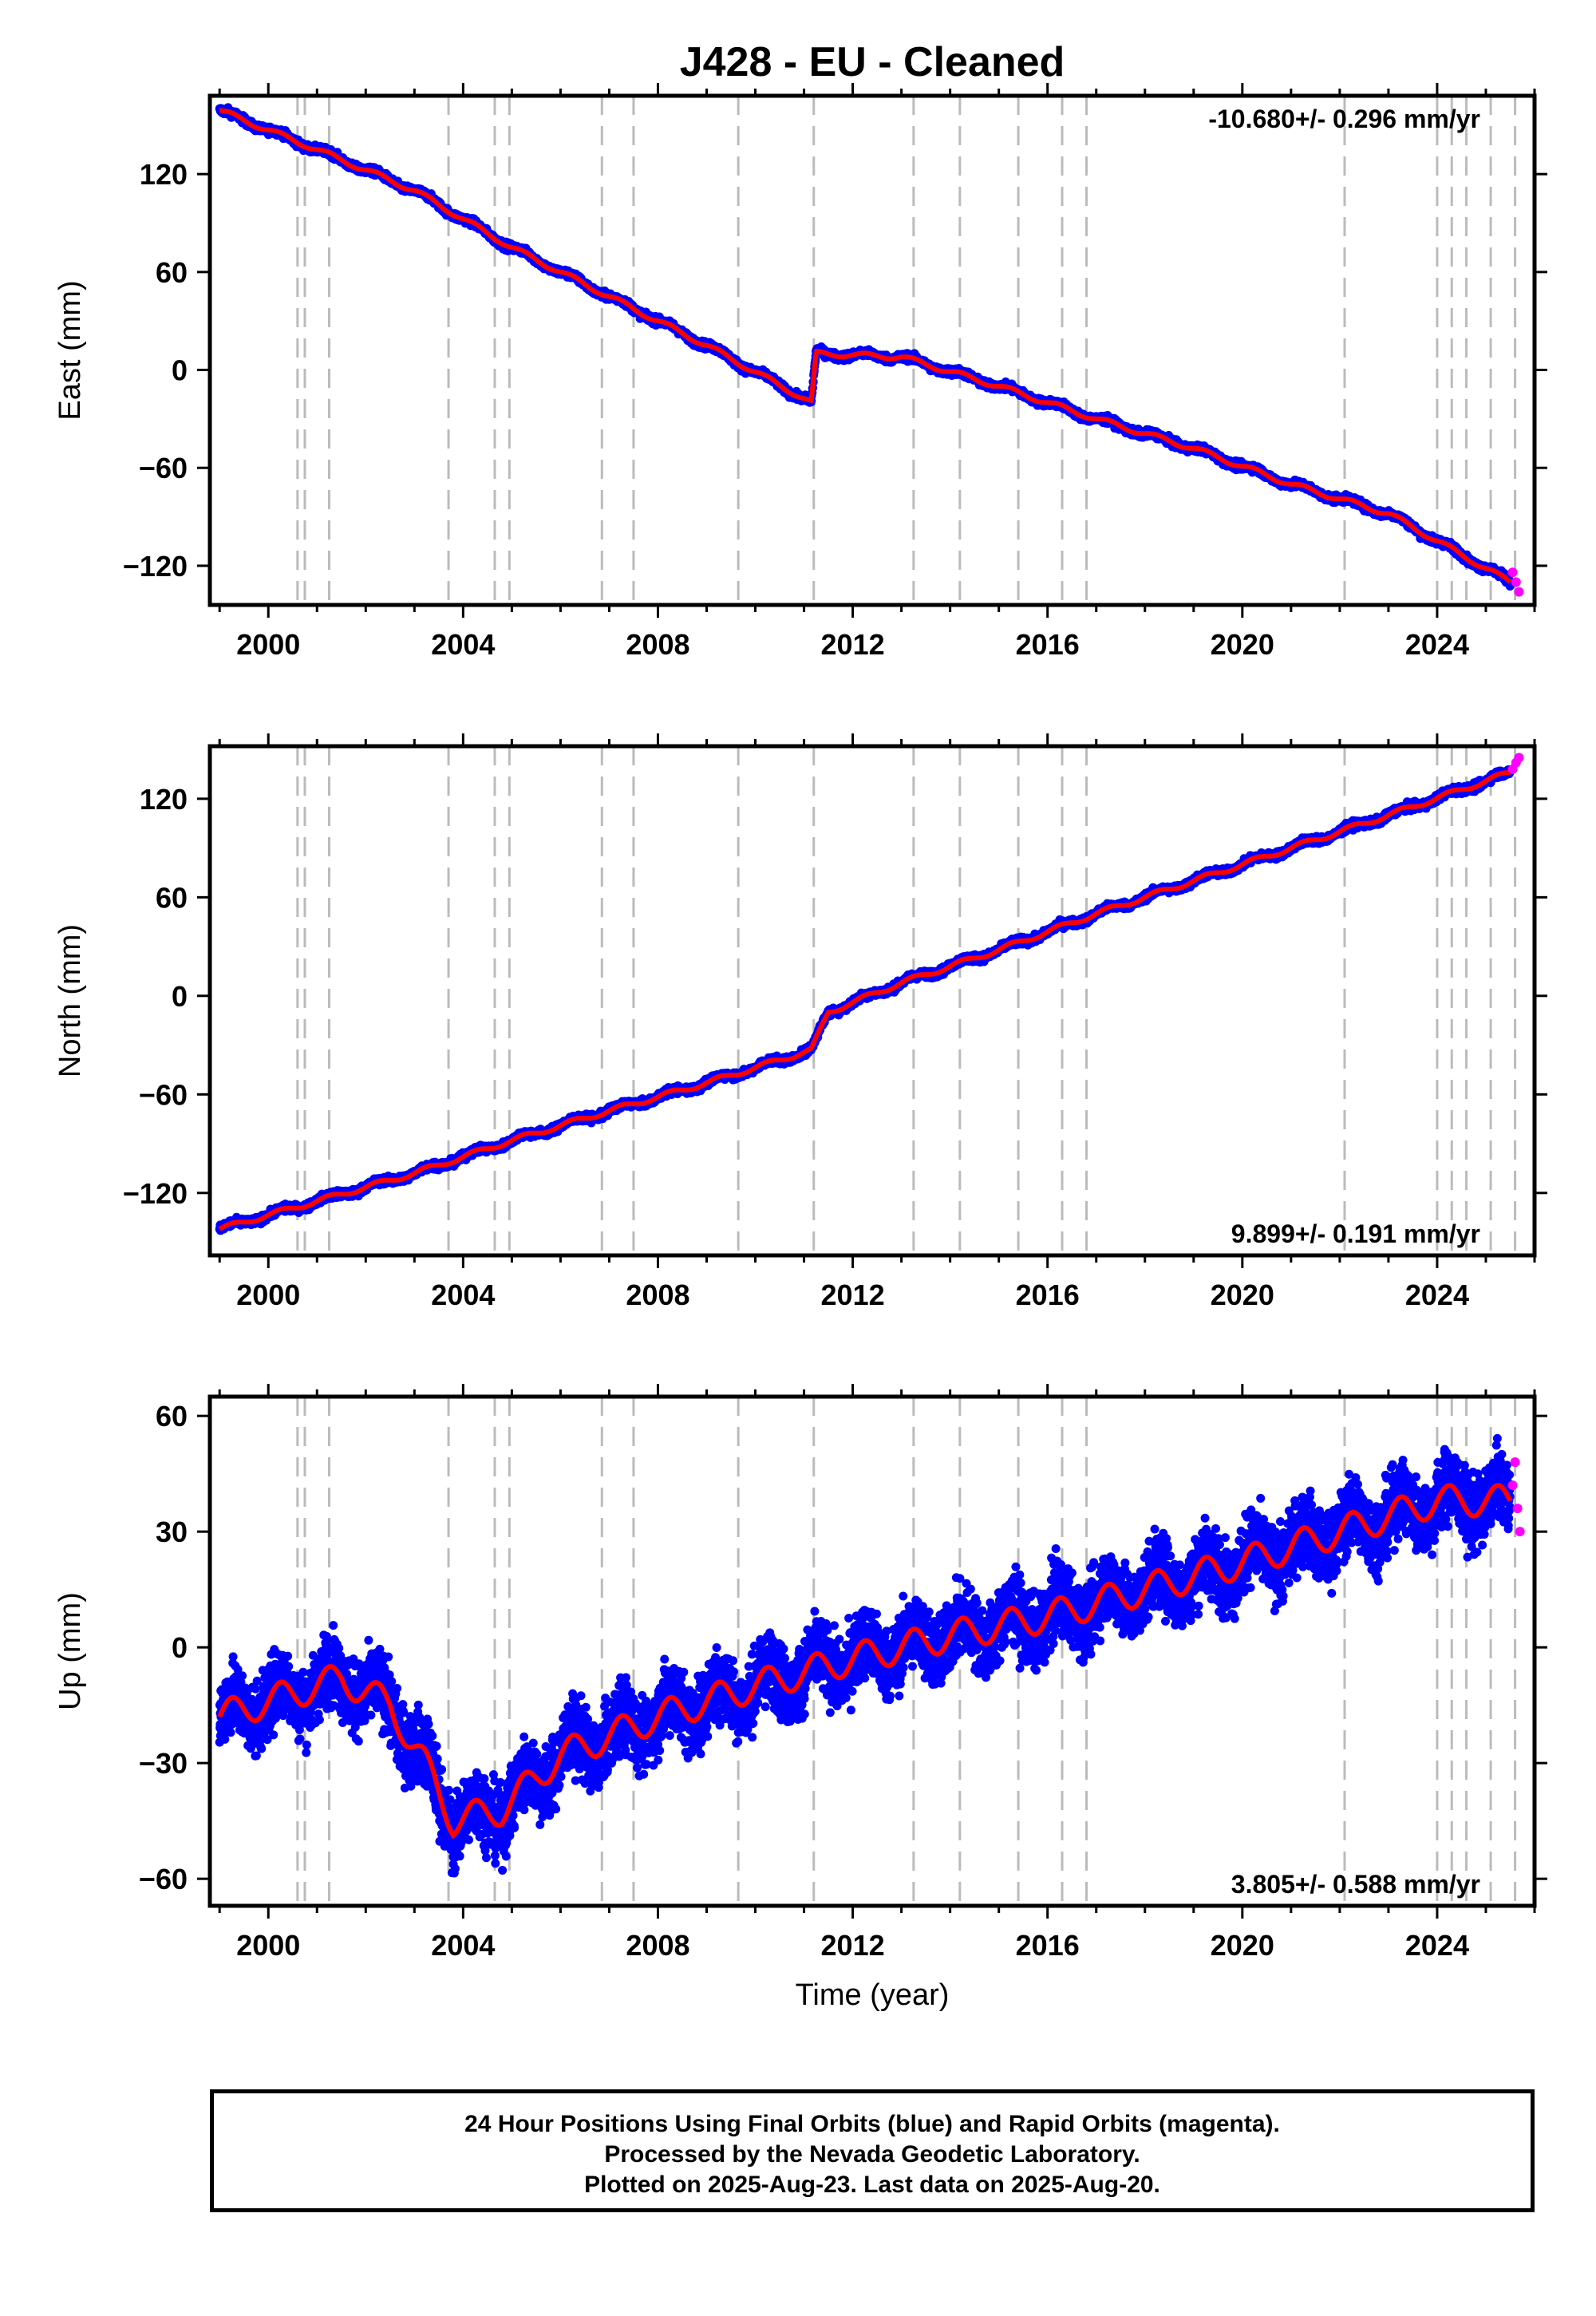 The height and width of the screenshot is (2316, 1596). I want to click on rate-label: -10.680+/- 0.296 mm/yr, so click(1344, 119).